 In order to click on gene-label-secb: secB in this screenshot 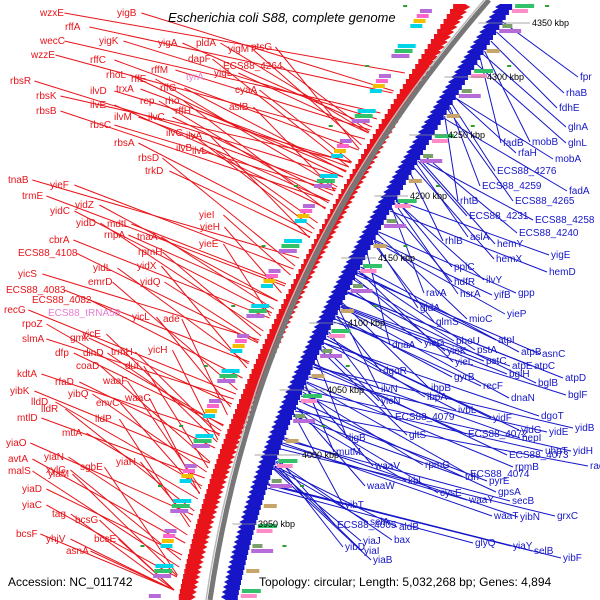, I will do `click(523, 501)`.